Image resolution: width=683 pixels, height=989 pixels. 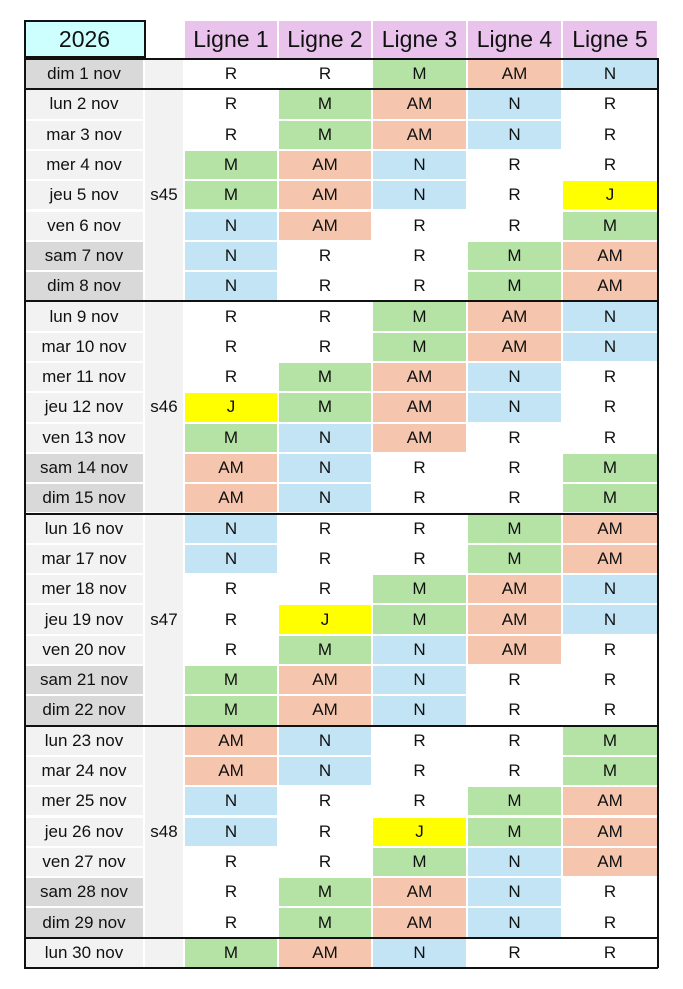 I want to click on date-cell: mer 11 nov, so click(x=84, y=377).